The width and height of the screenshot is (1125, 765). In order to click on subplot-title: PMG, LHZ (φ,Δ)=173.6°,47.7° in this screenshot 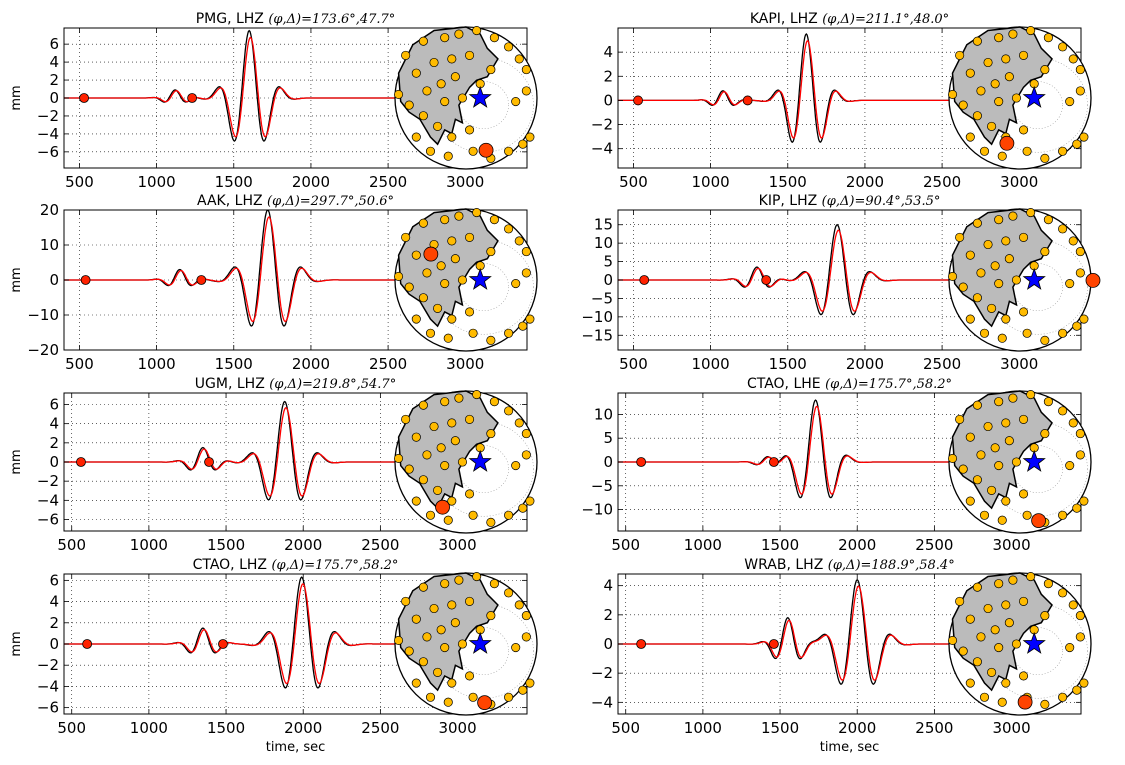, I will do `click(296, 19)`.